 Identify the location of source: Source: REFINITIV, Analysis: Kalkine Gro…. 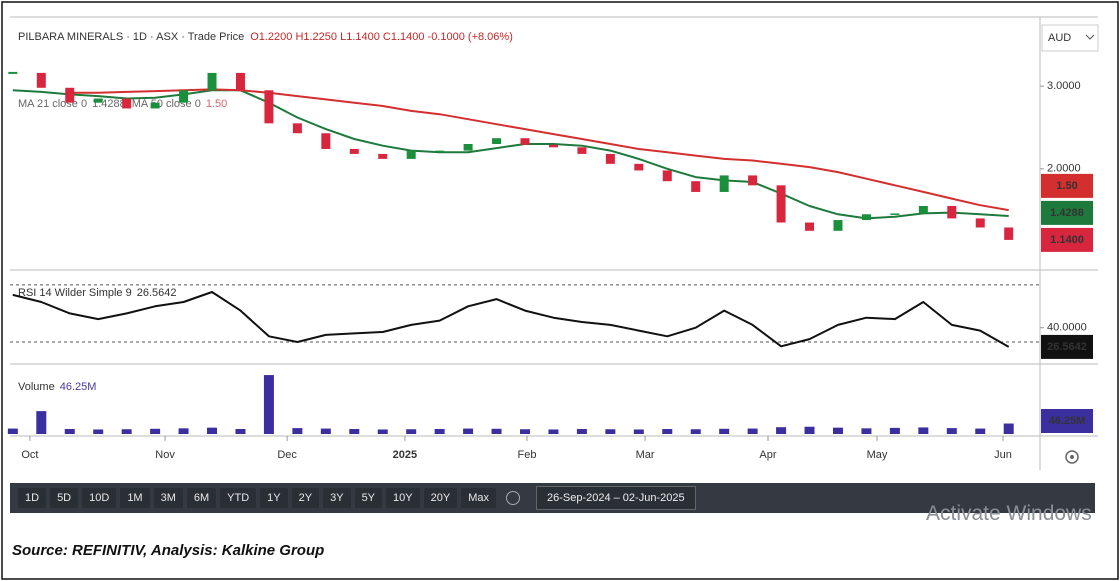
(168, 550).